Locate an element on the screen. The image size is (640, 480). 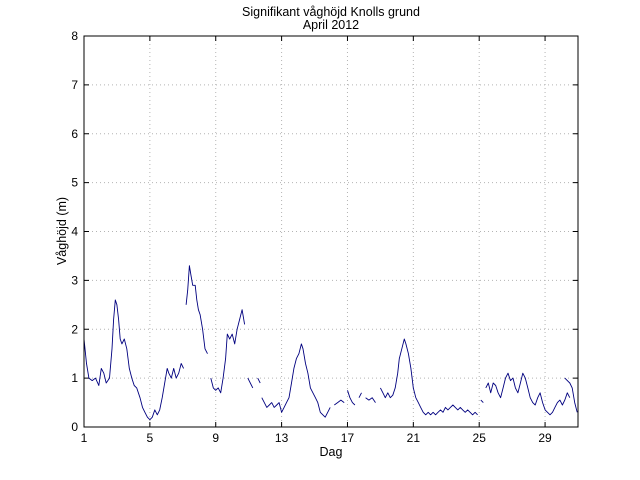
x-tick-label: 5 is located at coordinates (150, 438).